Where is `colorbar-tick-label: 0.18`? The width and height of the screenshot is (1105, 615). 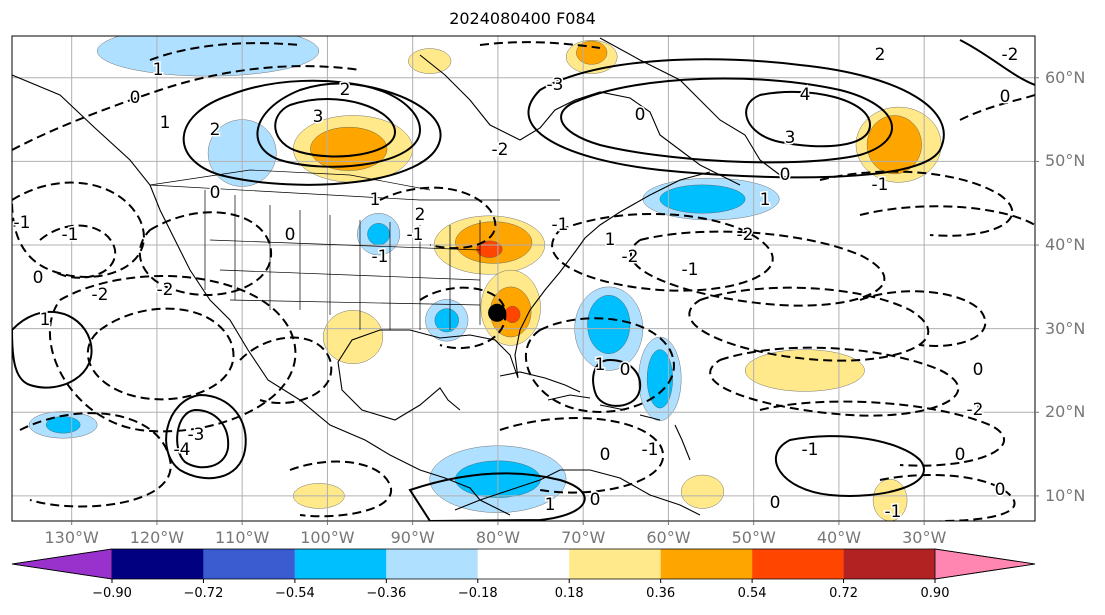 colorbar-tick-label: 0.18 is located at coordinates (569, 593).